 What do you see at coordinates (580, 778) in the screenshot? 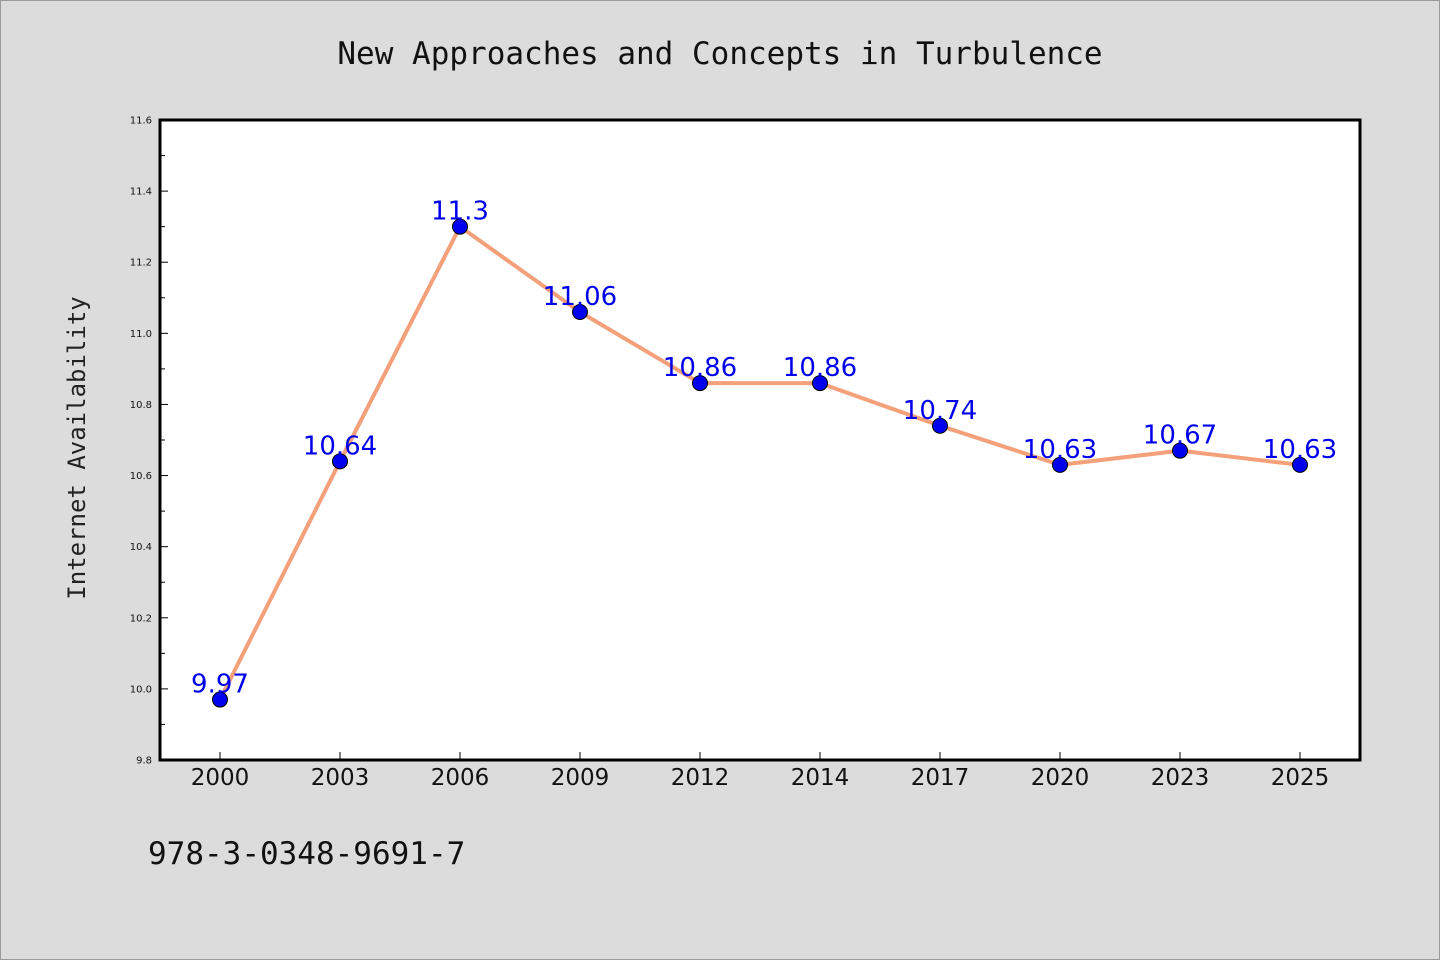
I see `x-tick-label: 2009` at bounding box center [580, 778].